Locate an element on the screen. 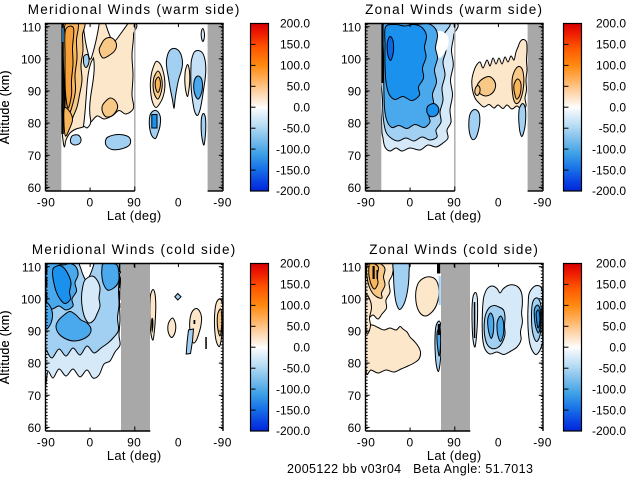 This screenshot has width=640, height=480. svg-text: Zonal Winds (warm side) is located at coordinates (454, 9).